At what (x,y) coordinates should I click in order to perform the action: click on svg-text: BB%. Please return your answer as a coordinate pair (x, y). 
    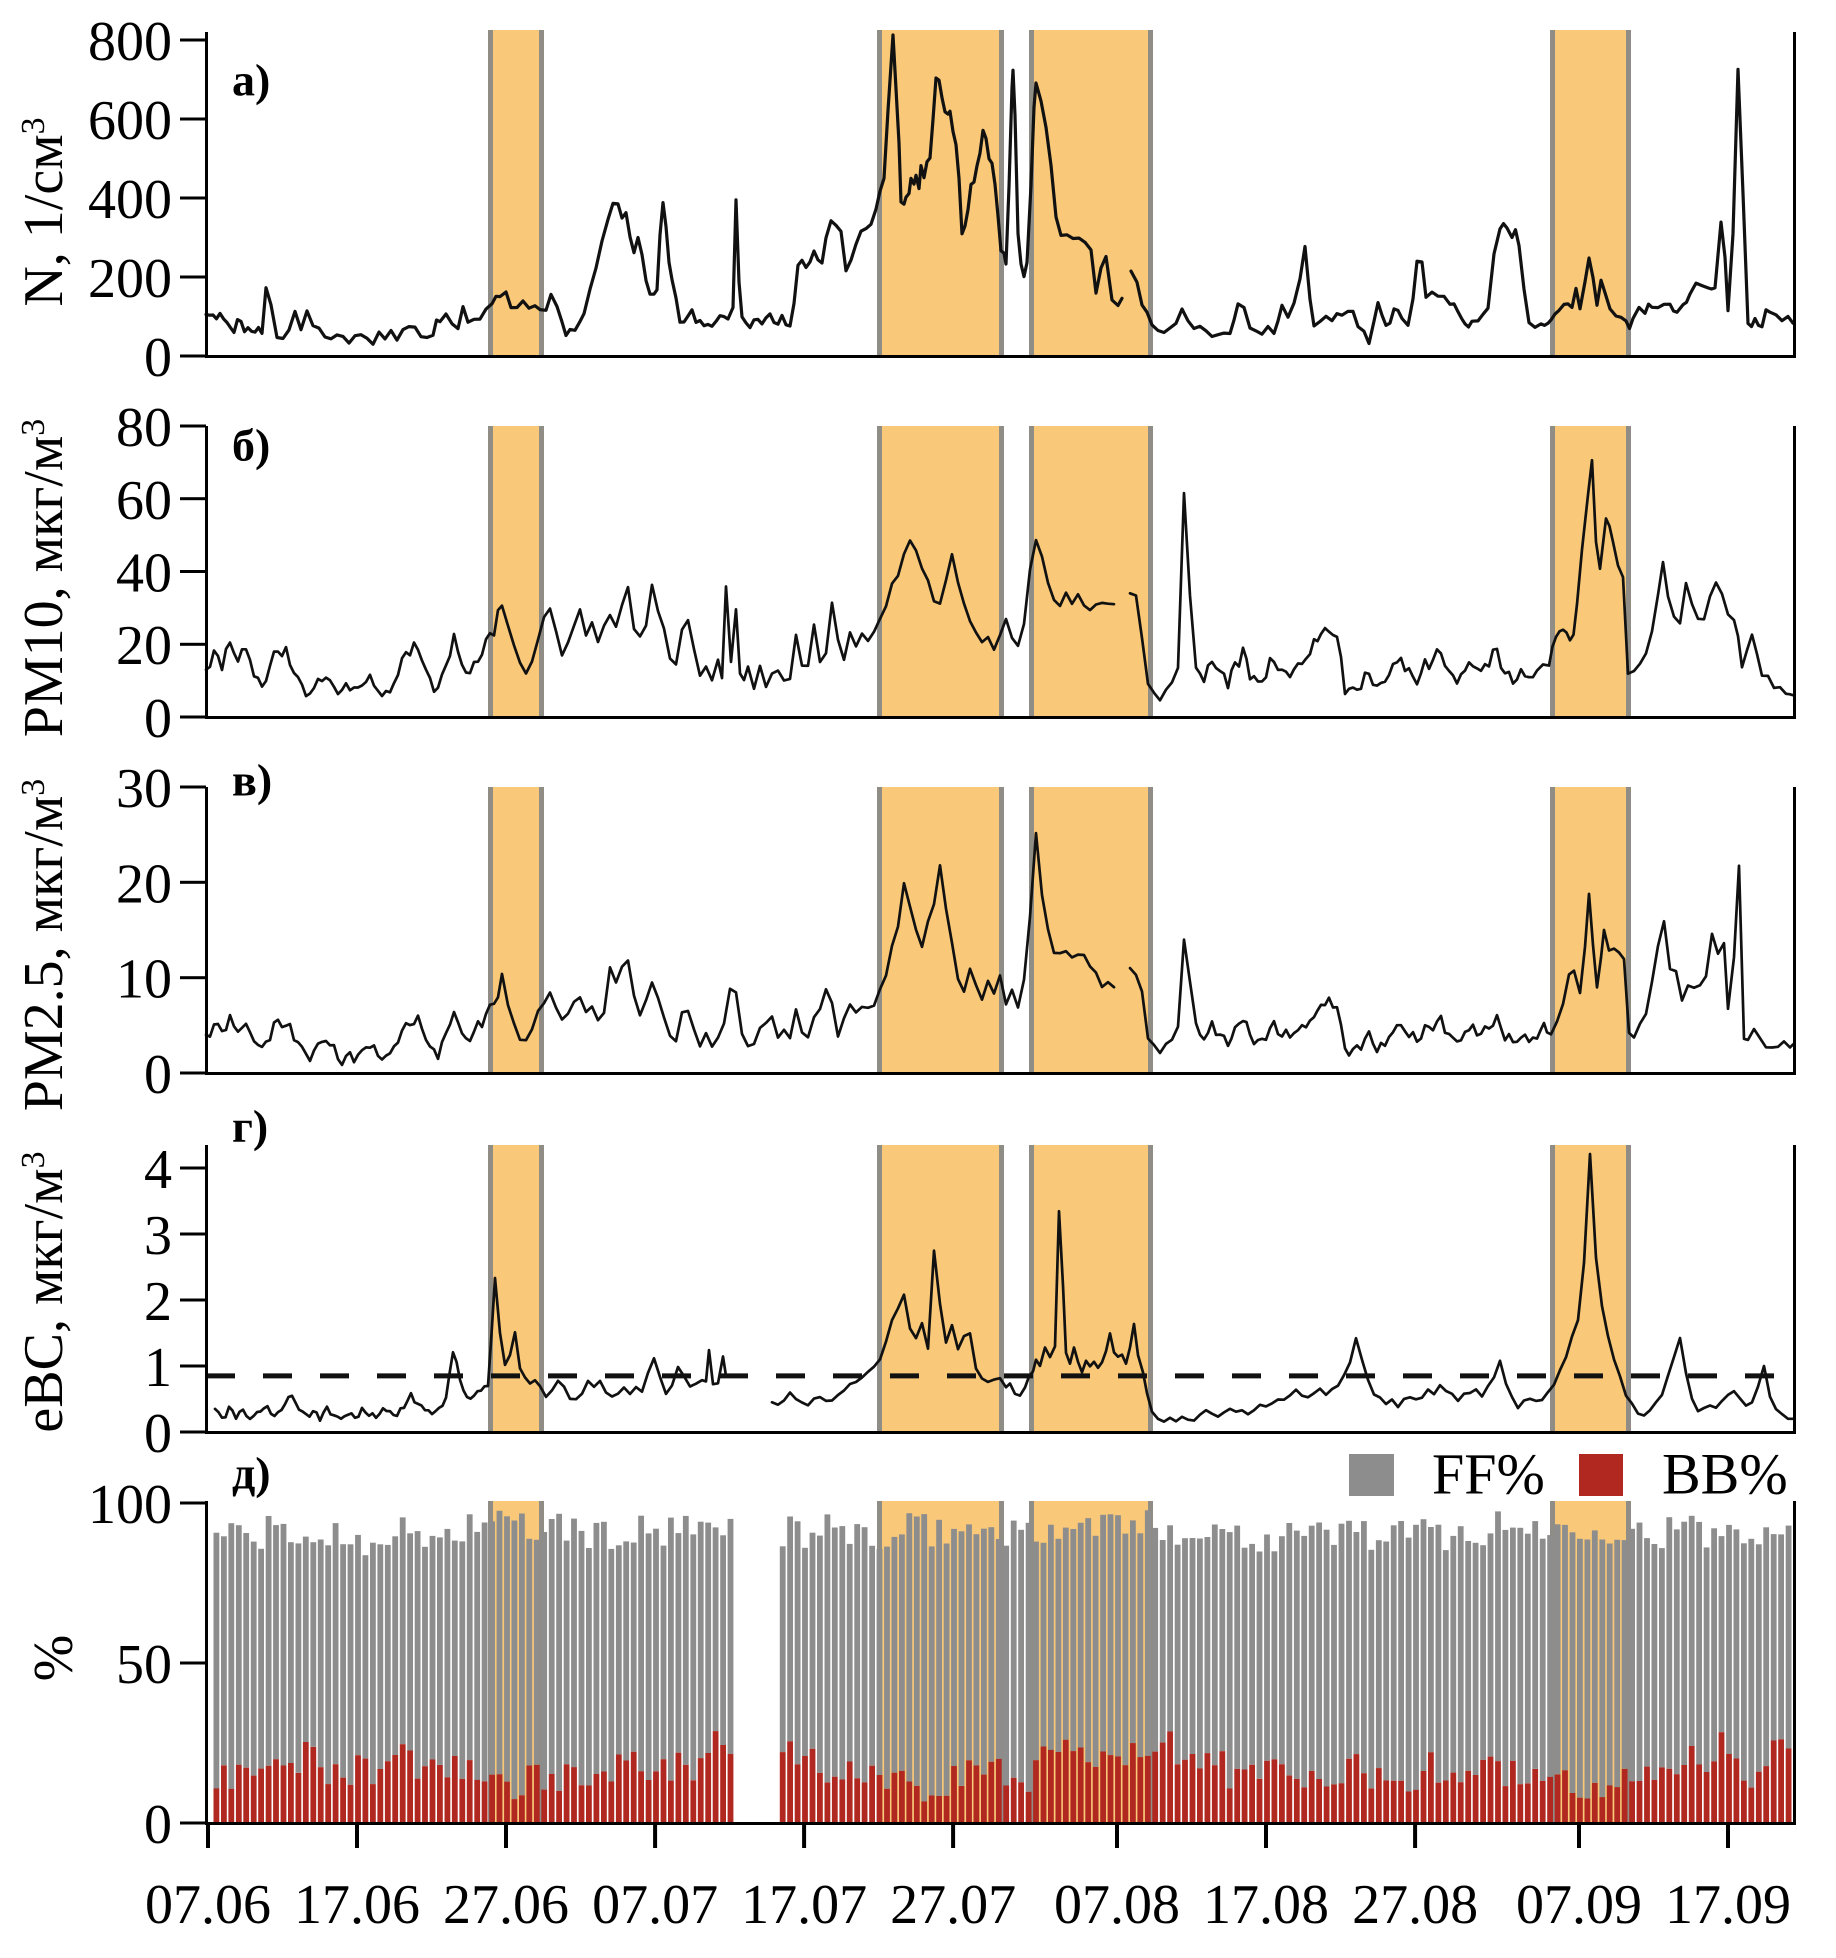
    Looking at the image, I should click on (1725, 1474).